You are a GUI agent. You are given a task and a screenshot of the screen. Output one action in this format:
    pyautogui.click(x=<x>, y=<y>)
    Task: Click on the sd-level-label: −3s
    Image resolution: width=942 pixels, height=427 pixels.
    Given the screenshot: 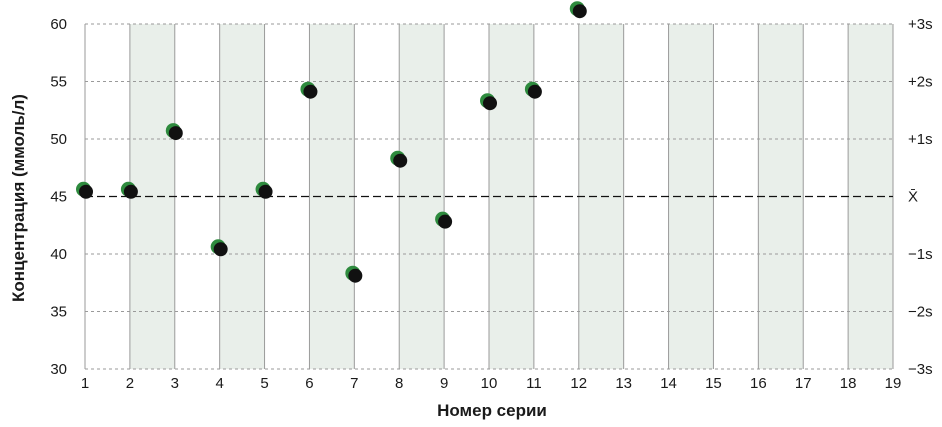 What is the action you would take?
    pyautogui.click(x=920, y=369)
    